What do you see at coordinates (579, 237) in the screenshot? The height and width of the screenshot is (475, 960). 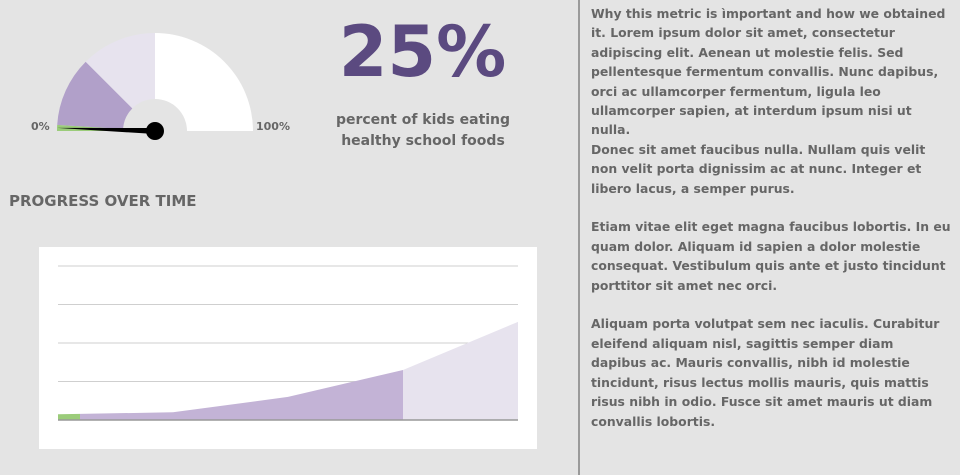 I see `vertical-divider` at bounding box center [579, 237].